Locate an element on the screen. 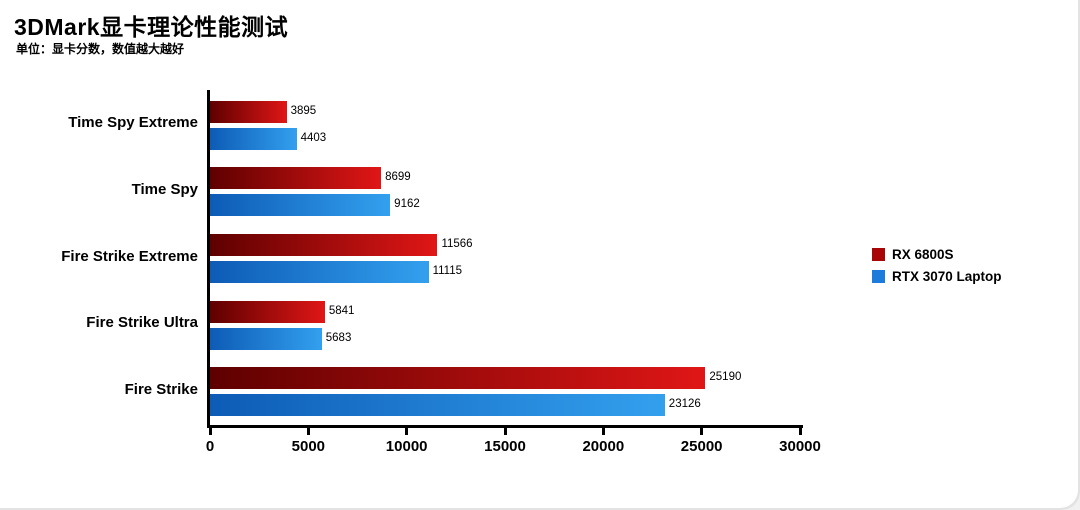  bar-value-label: 11566 is located at coordinates (457, 244).